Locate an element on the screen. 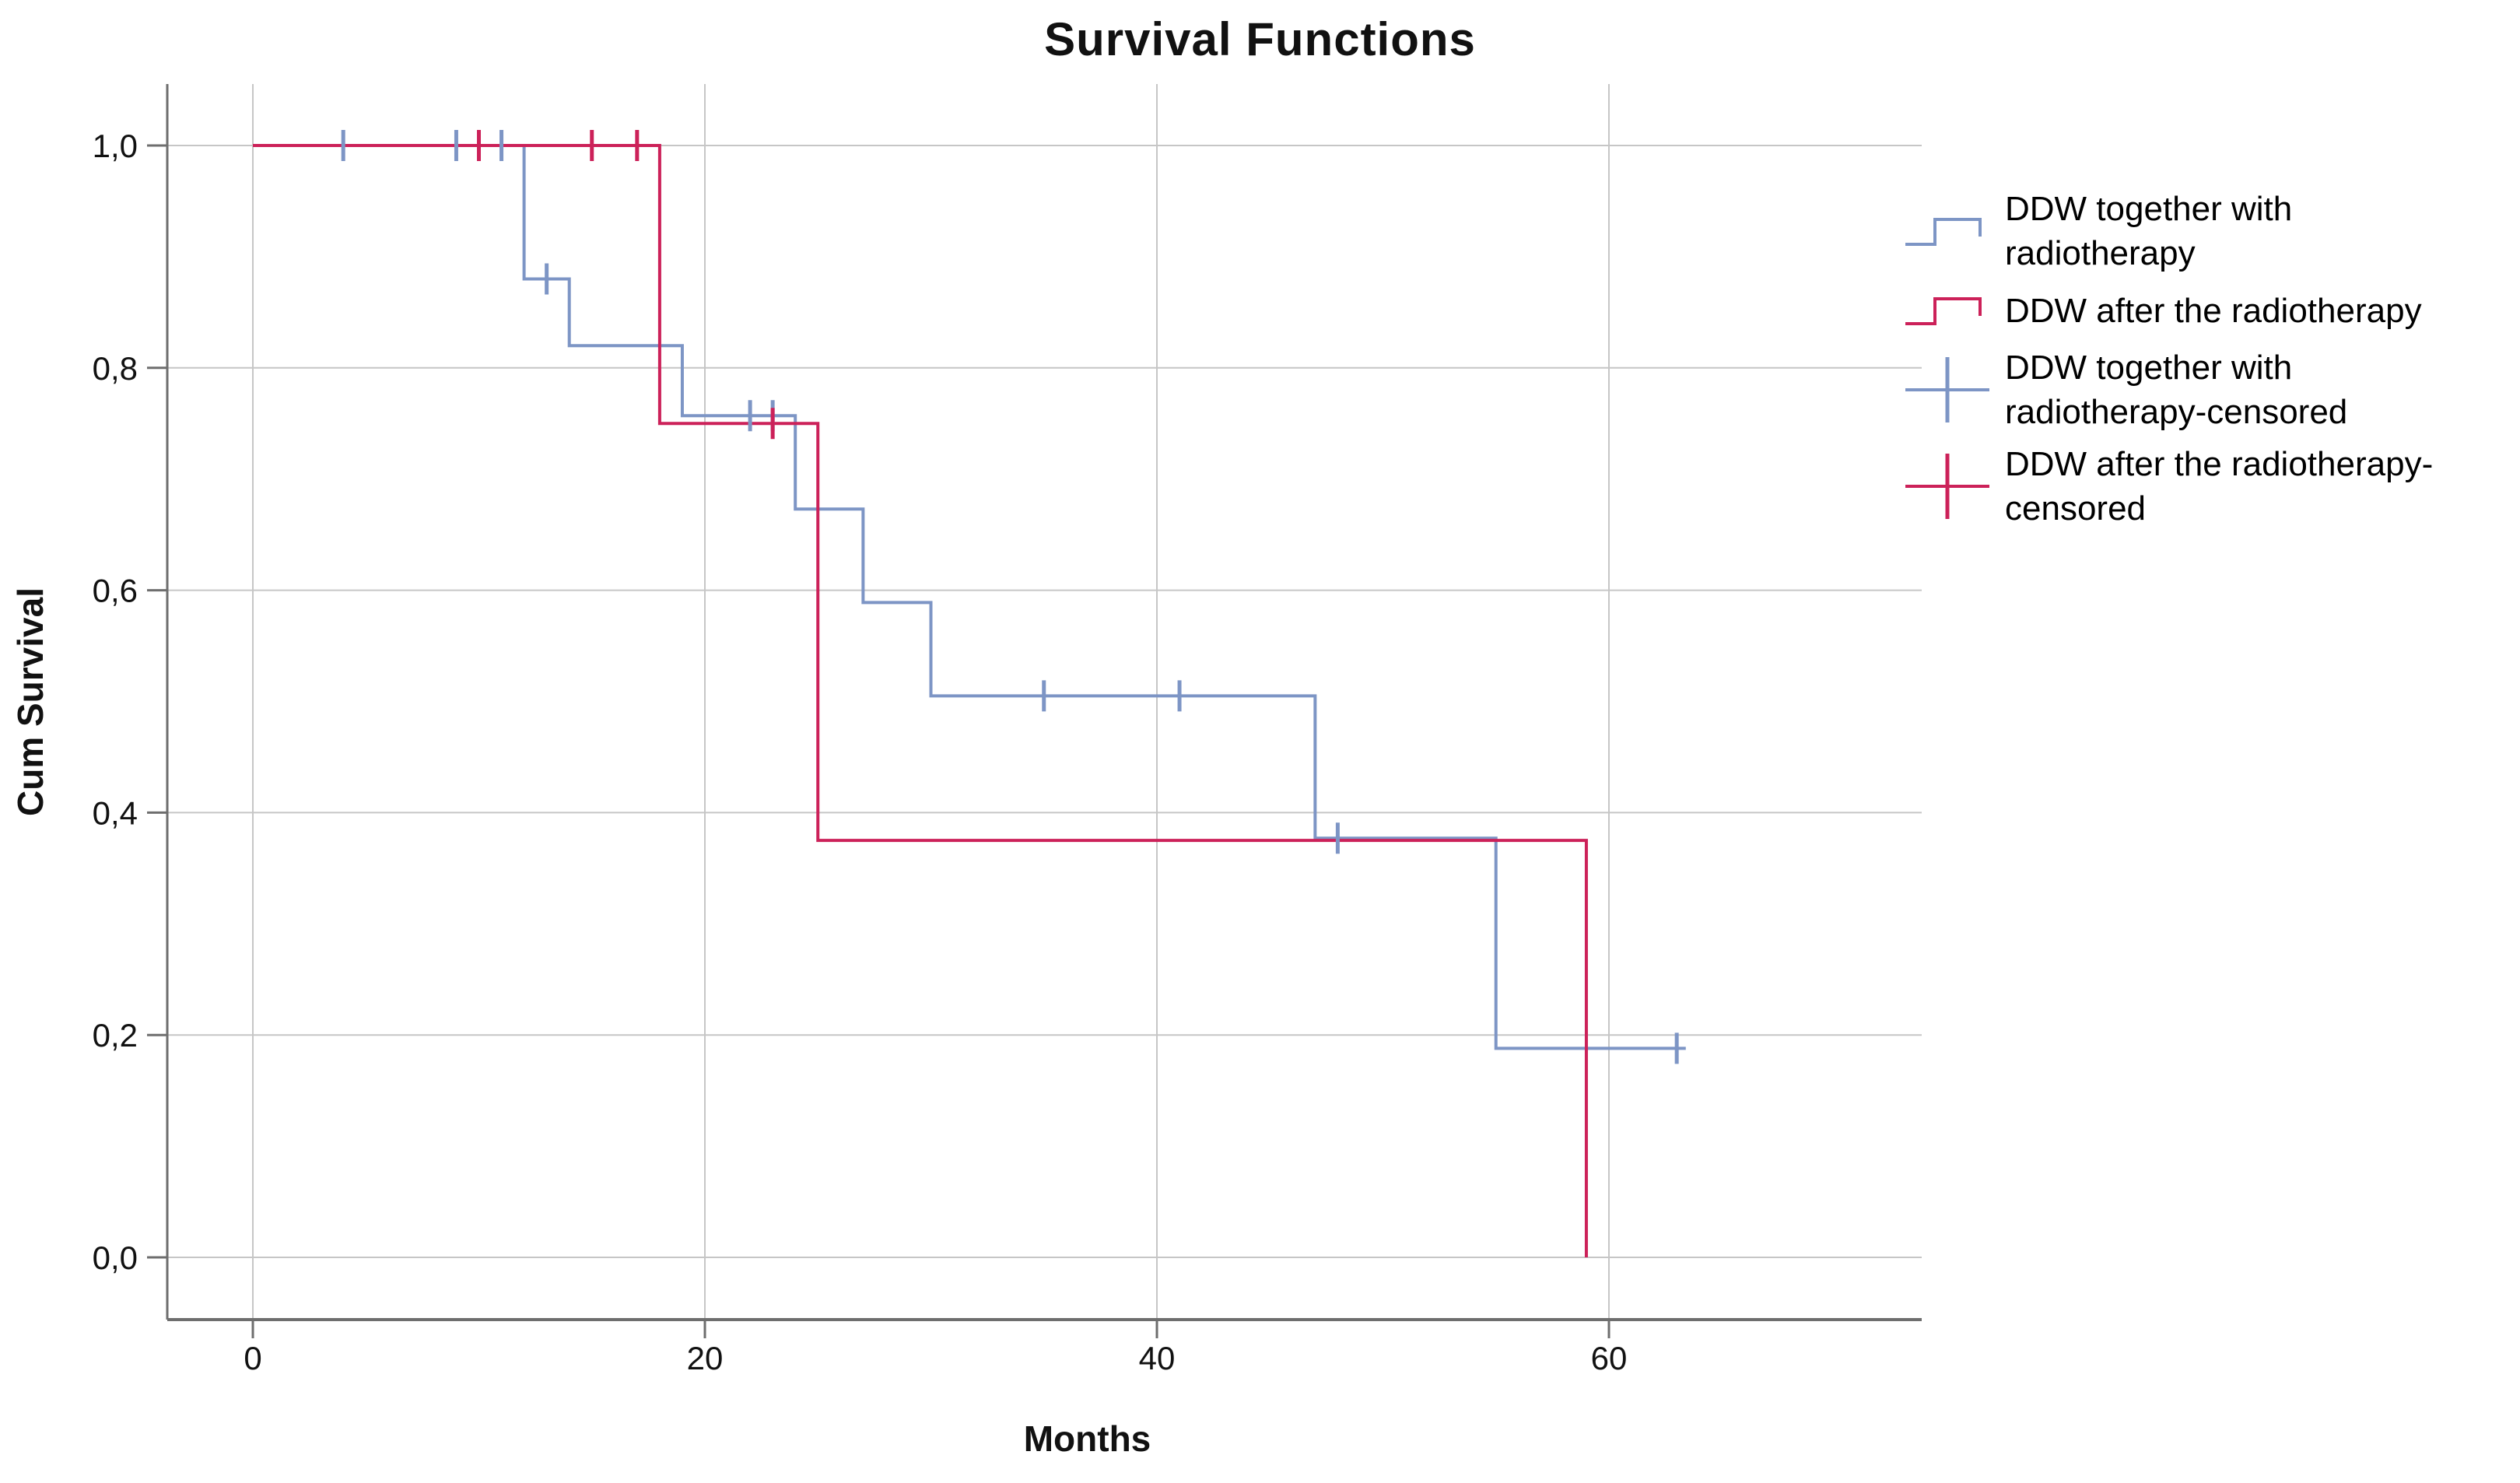  legend-label: DDW together with radiotherapy is located at coordinates (2149, 231).